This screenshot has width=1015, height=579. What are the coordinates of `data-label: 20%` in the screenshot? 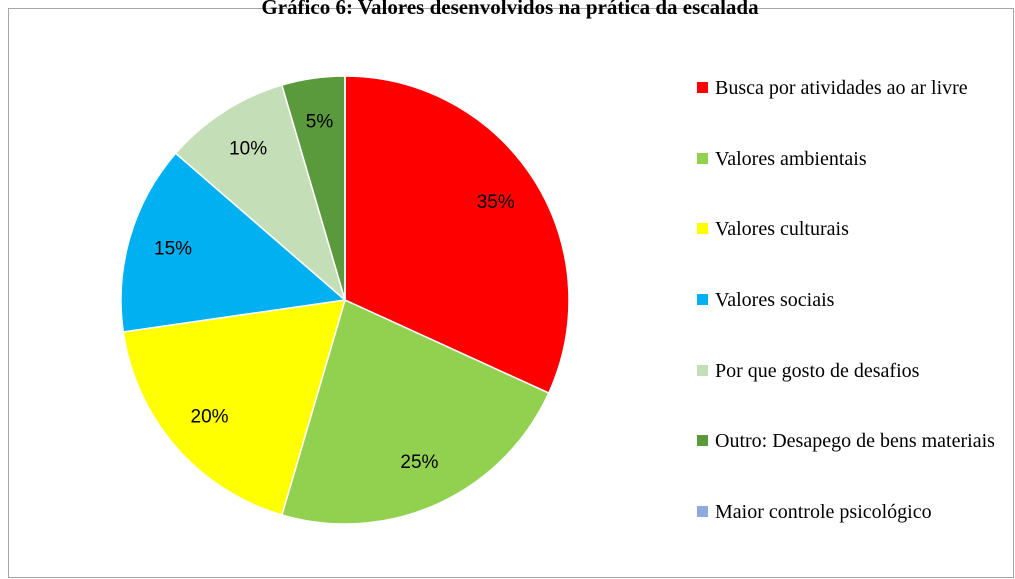 It's located at (210, 416).